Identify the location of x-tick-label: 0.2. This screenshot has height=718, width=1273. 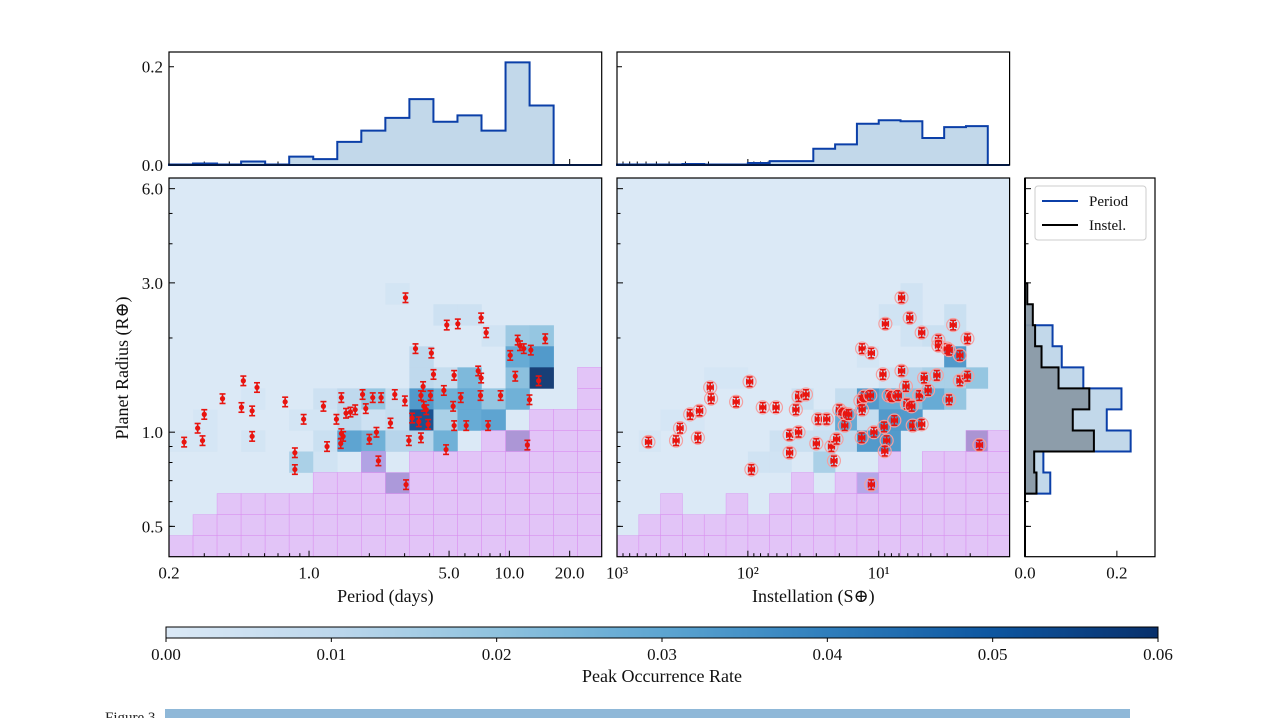
(168, 573).